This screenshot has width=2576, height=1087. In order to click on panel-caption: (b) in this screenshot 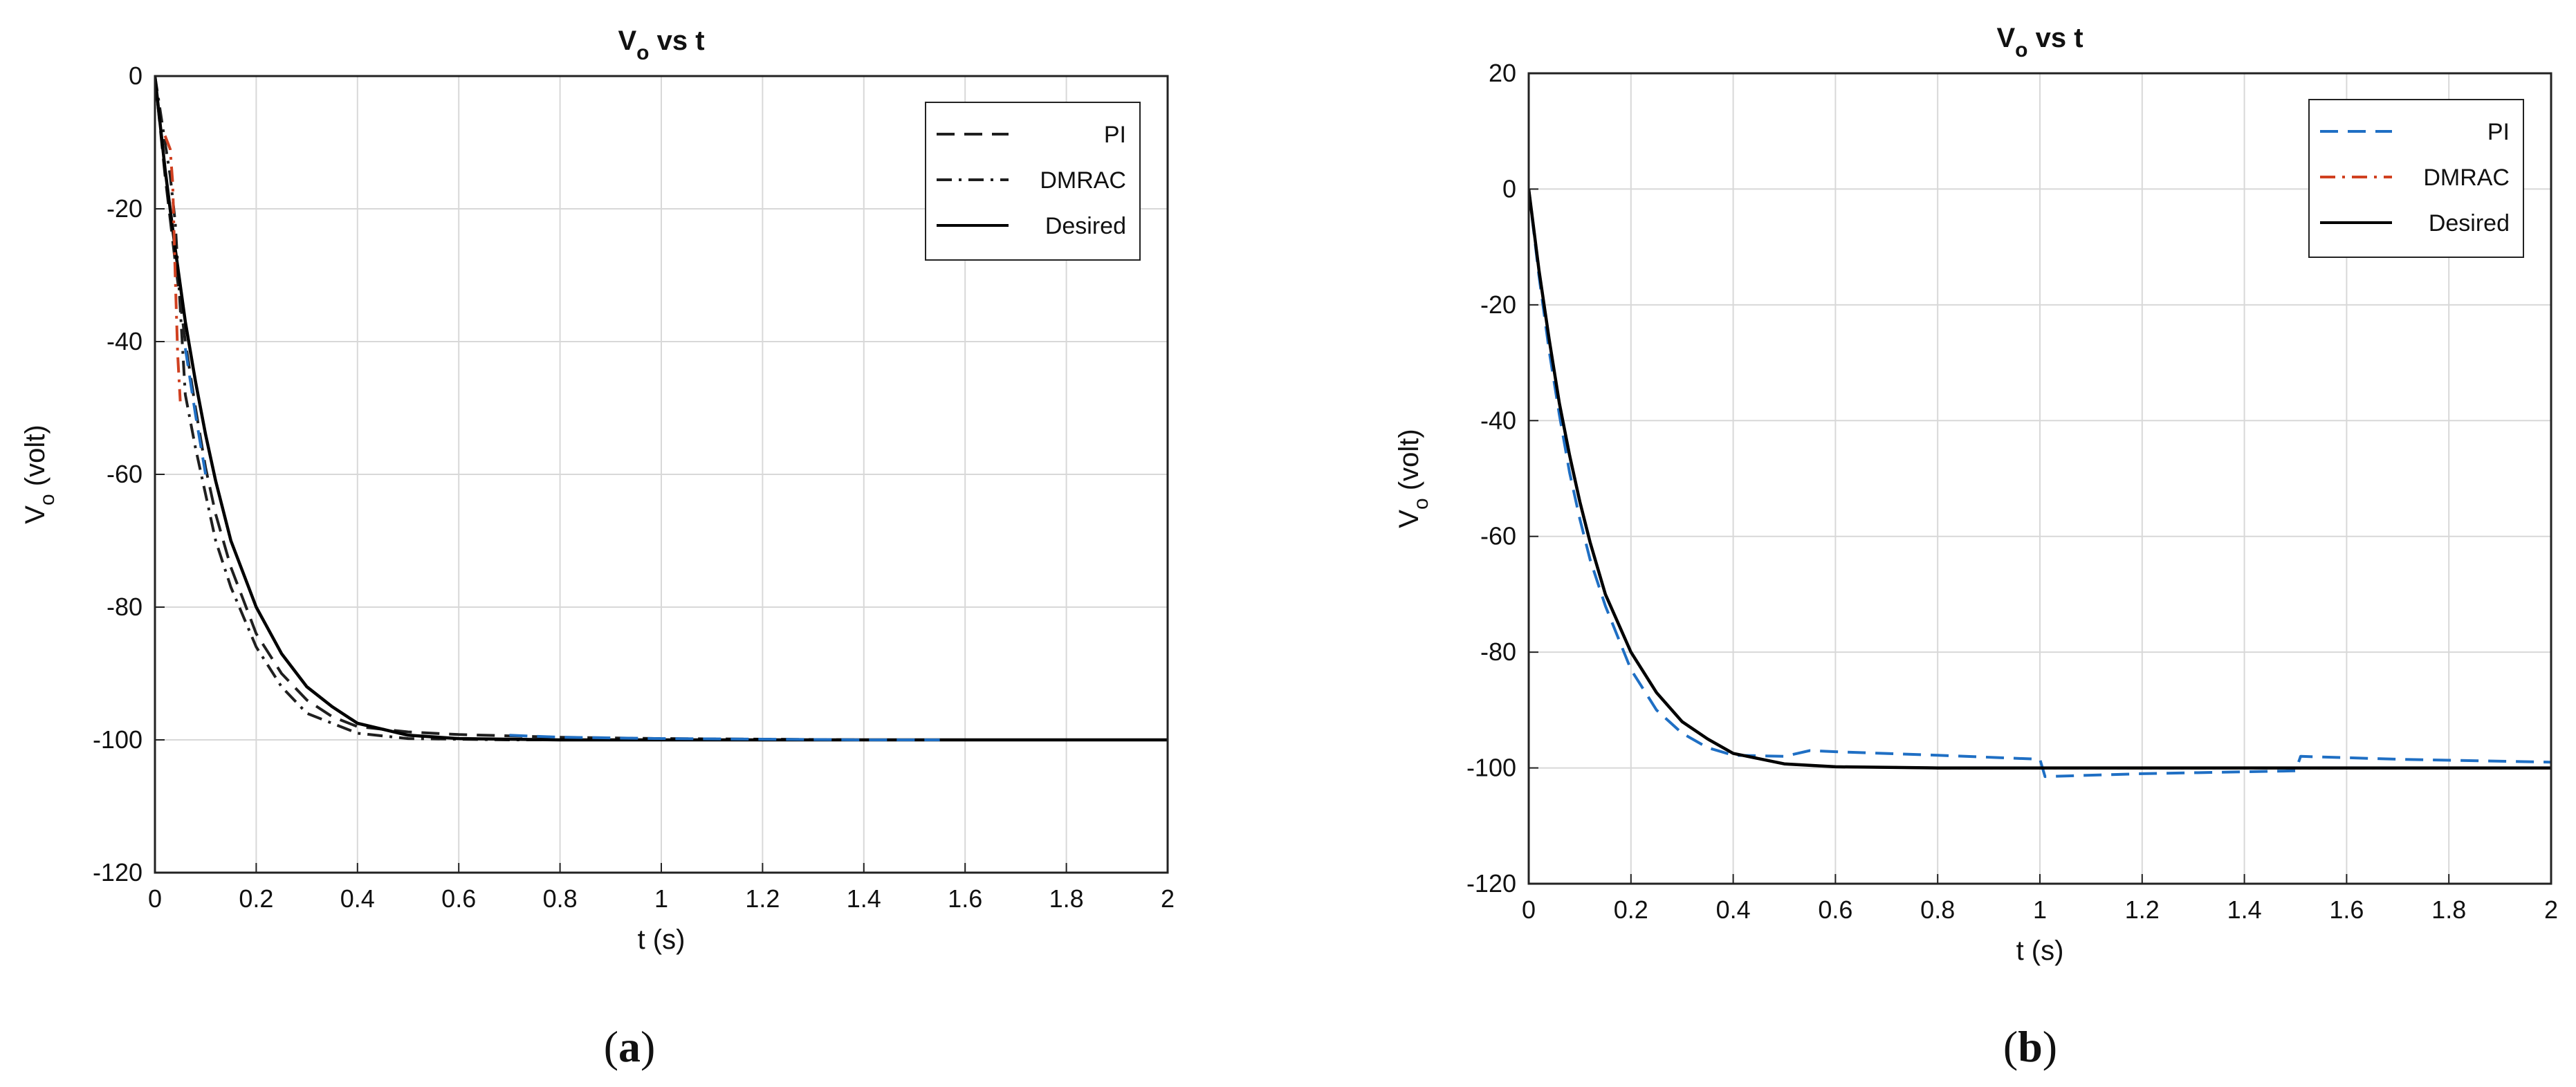, I will do `click(2030, 1046)`.